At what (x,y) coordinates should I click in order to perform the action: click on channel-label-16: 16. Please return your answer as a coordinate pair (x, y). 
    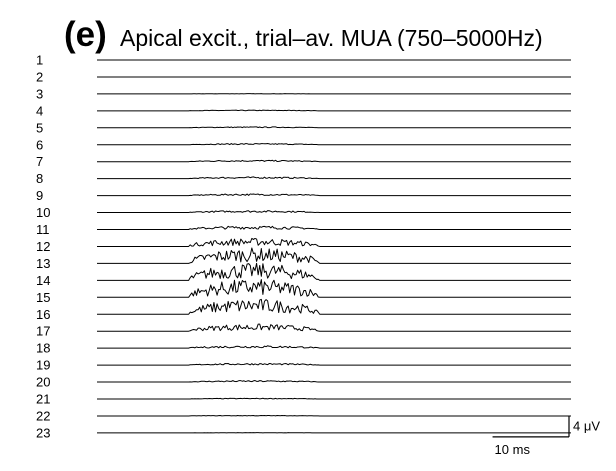
    Looking at the image, I should click on (43, 314).